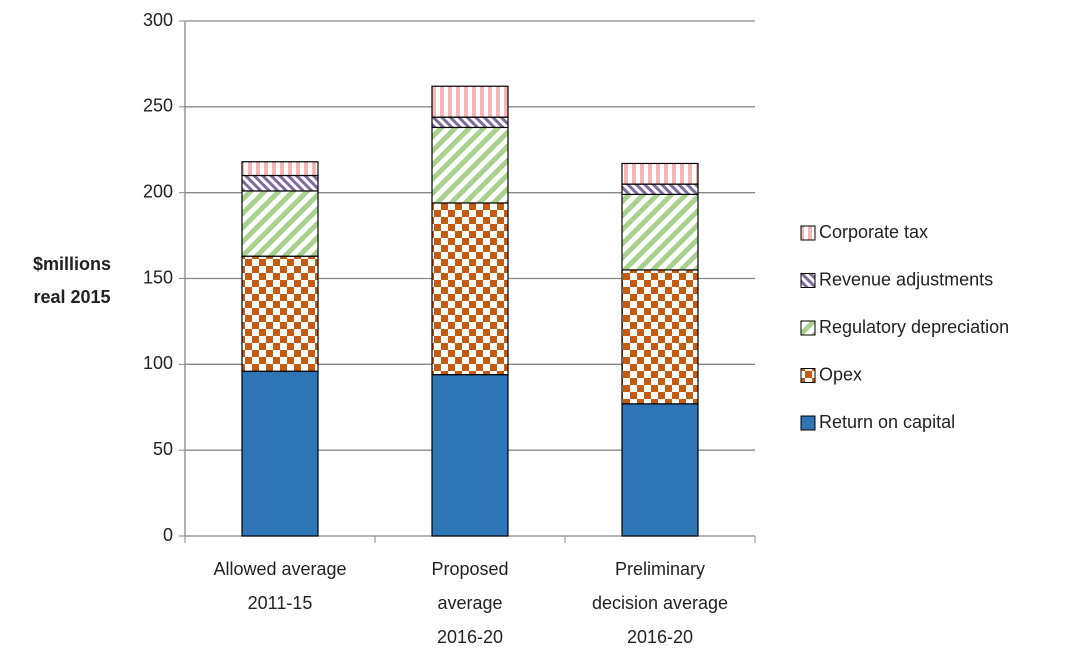 Image resolution: width=1083 pixels, height=650 pixels. I want to click on x-tick-label: decision average, so click(660, 603).